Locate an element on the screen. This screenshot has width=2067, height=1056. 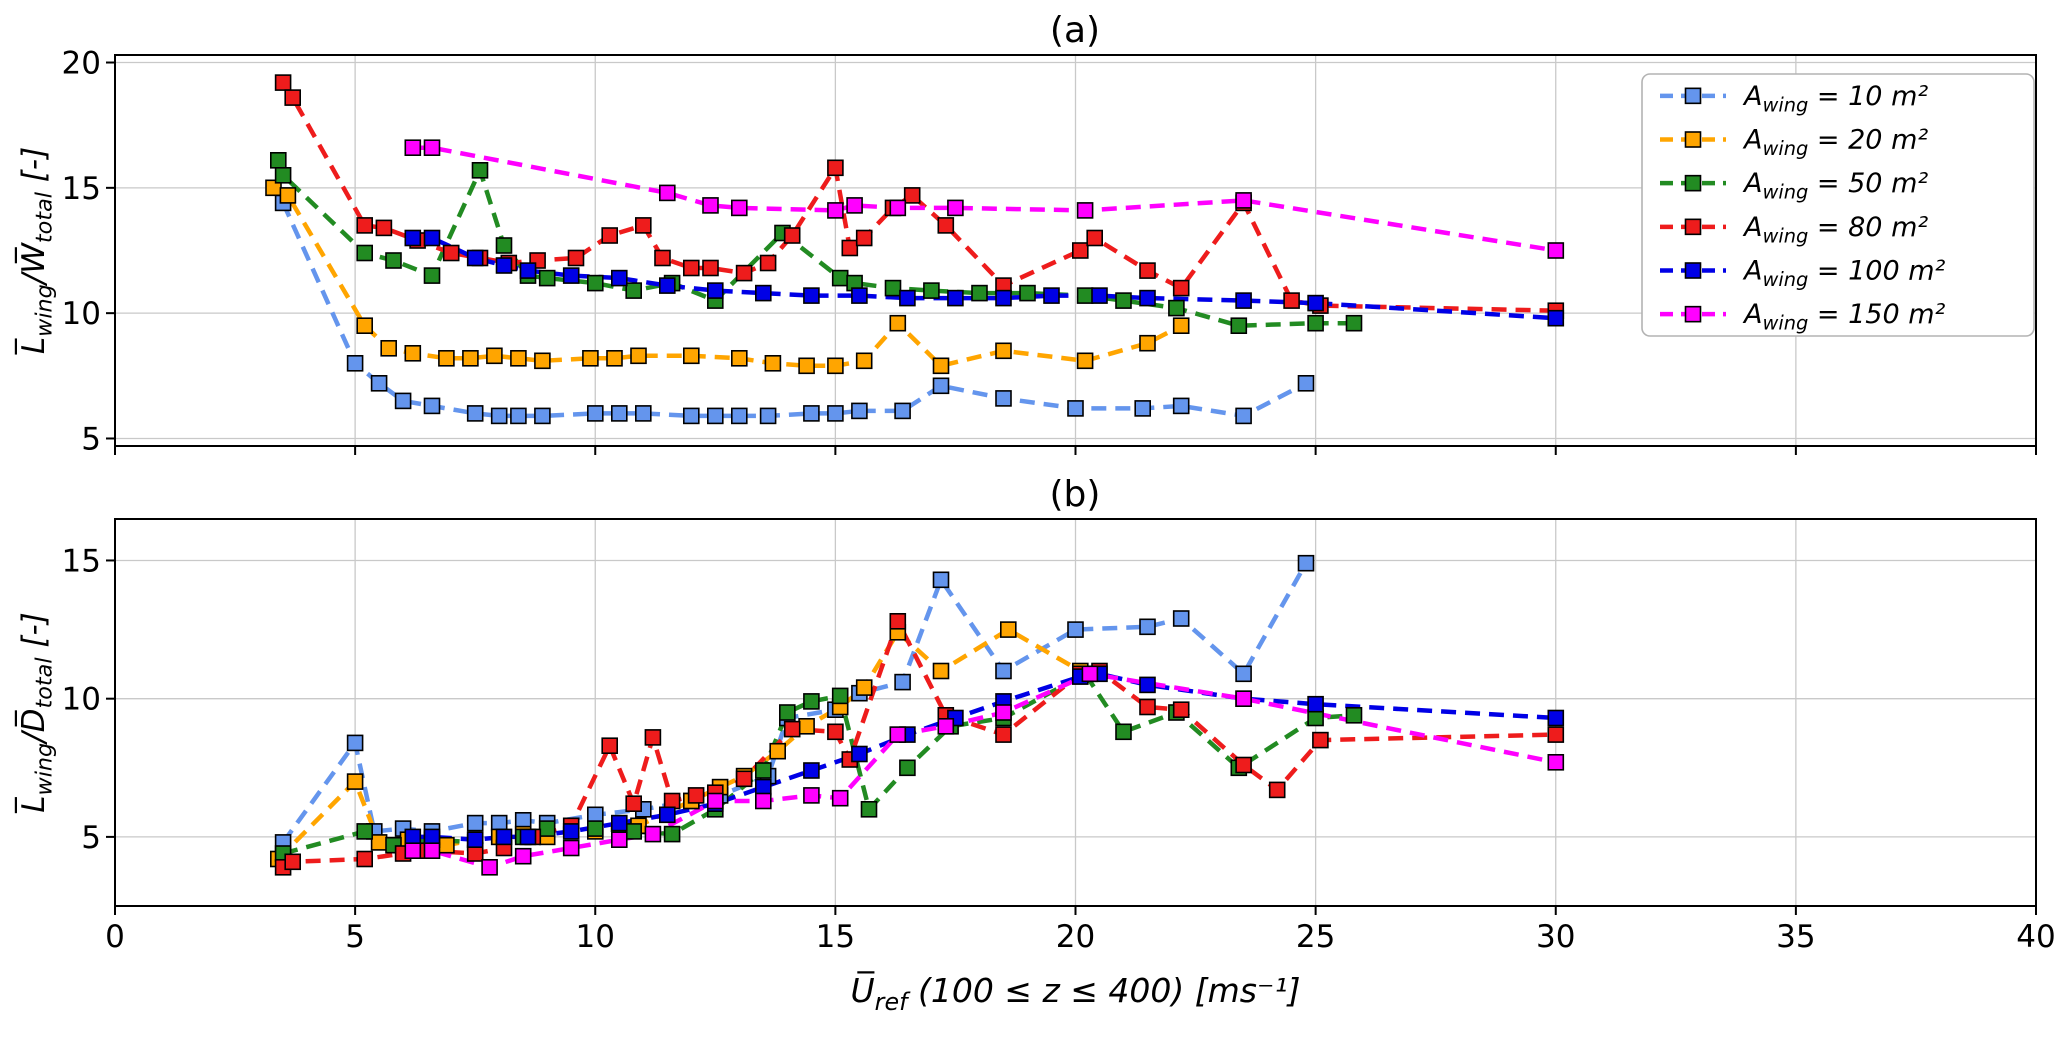
legend-label: Awing = 80 m² is located at coordinates (1835, 229).